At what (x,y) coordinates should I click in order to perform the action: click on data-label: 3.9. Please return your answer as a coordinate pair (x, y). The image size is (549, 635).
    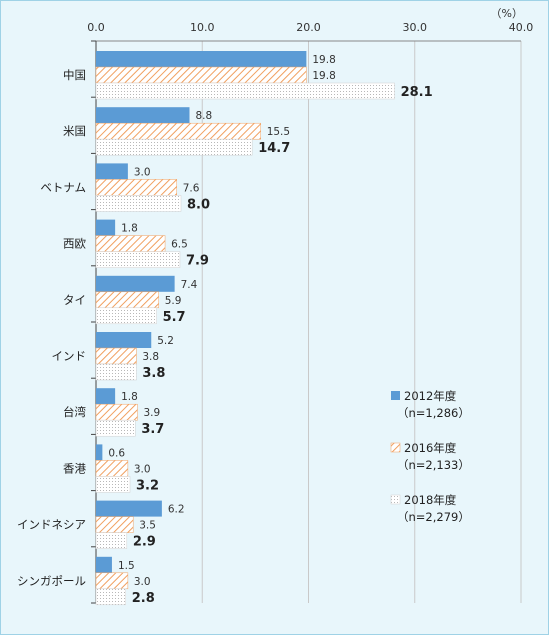
    Looking at the image, I should click on (151, 413).